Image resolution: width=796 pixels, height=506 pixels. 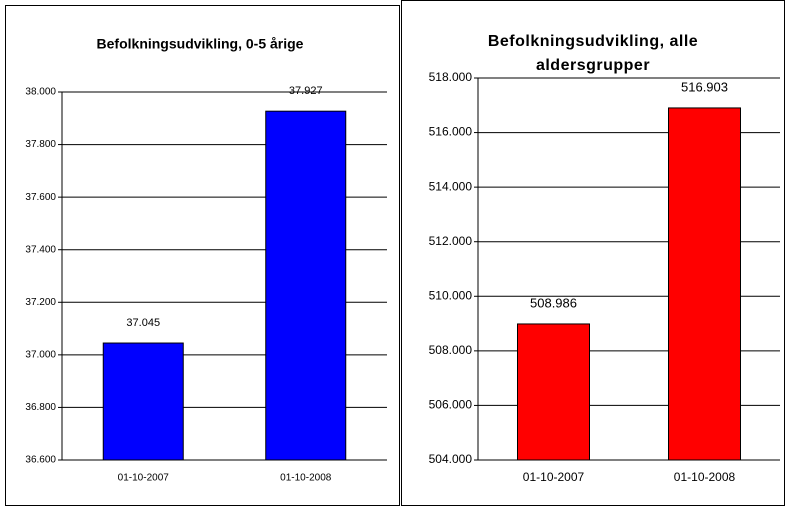 I want to click on y-tick-label: 514.000, so click(x=451, y=186).